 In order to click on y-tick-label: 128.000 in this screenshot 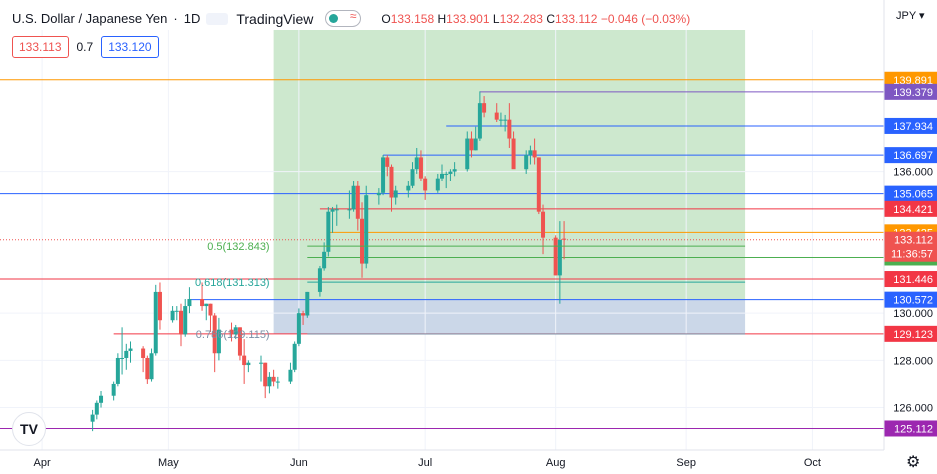, I will do `click(913, 361)`.